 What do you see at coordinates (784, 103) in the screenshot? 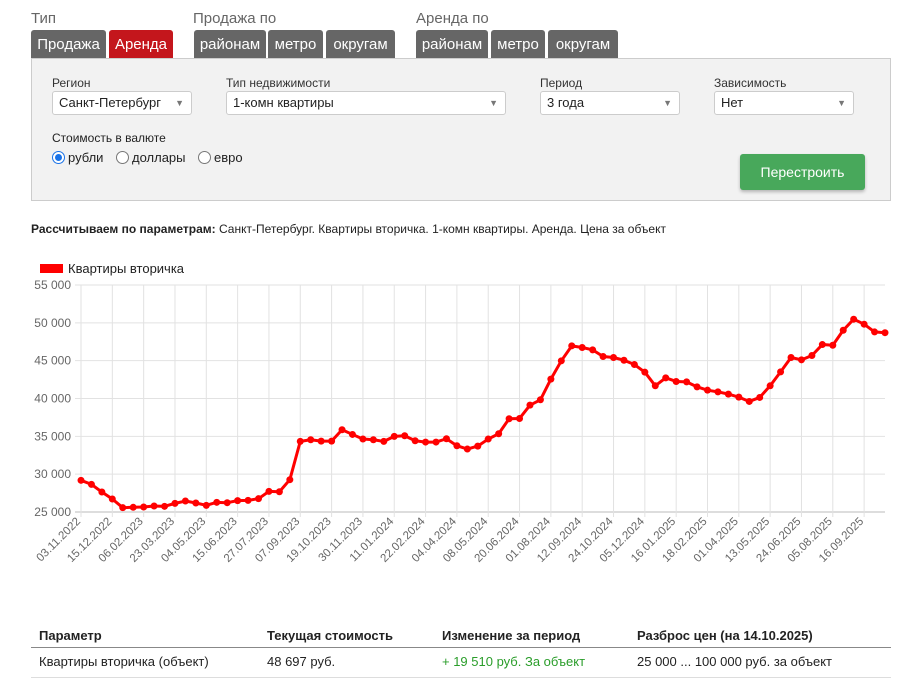
I see `dependency-select: Нет ▼` at bounding box center [784, 103].